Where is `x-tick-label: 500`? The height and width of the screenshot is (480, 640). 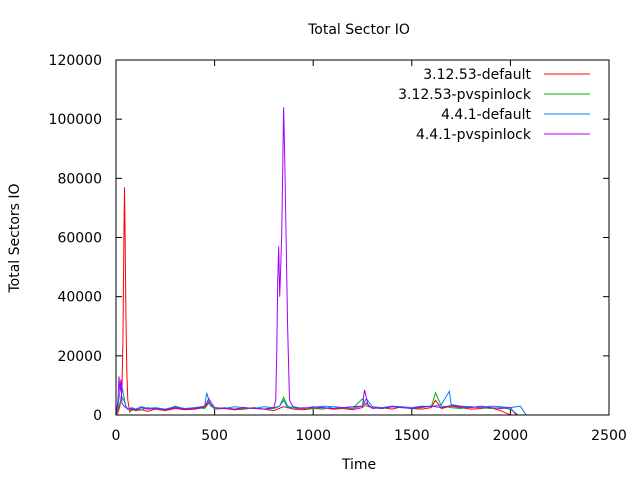 x-tick-label: 500 is located at coordinates (214, 436).